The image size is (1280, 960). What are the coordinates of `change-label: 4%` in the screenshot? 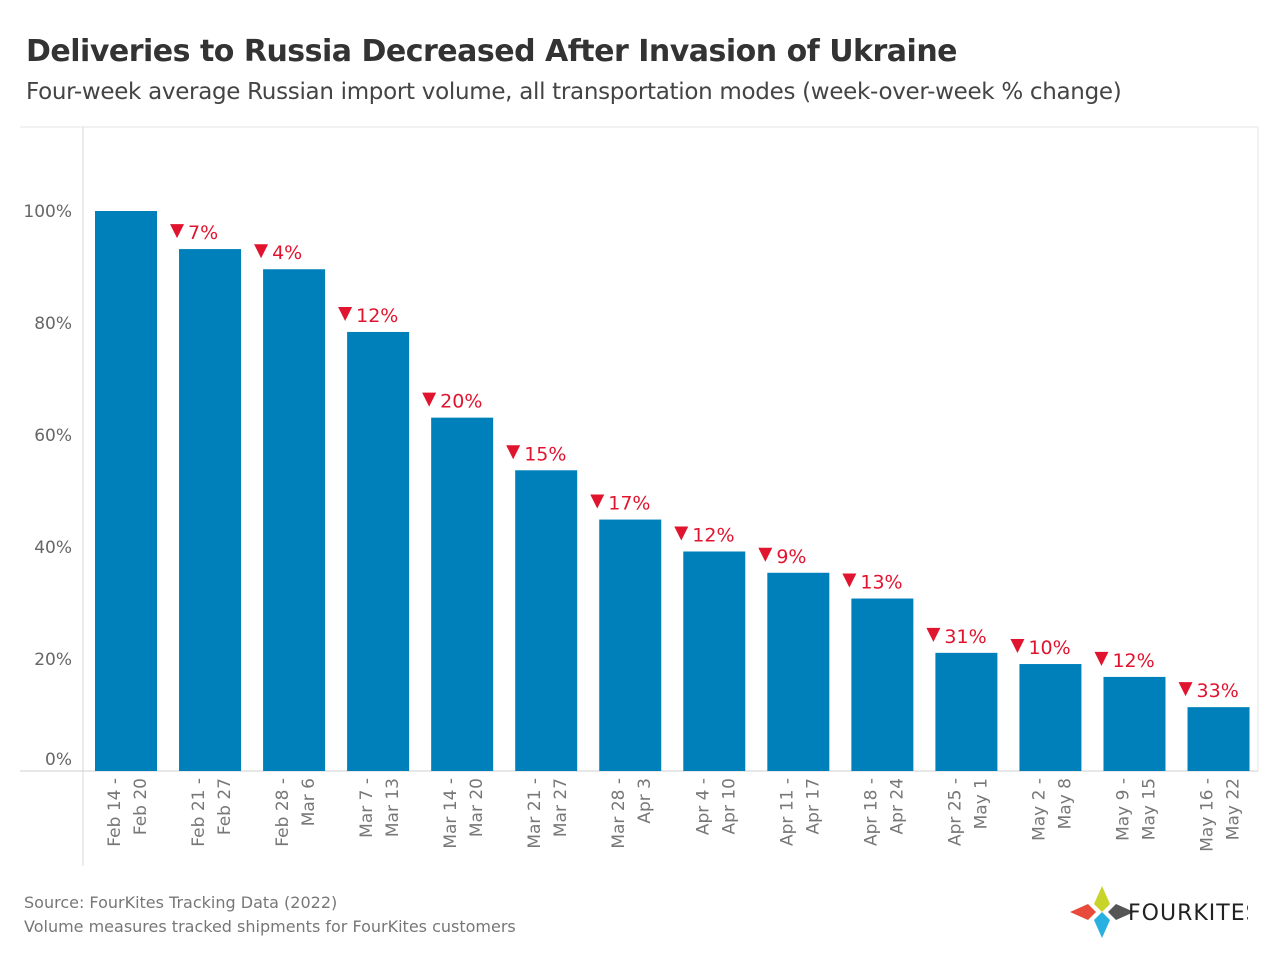 It's located at (278, 253).